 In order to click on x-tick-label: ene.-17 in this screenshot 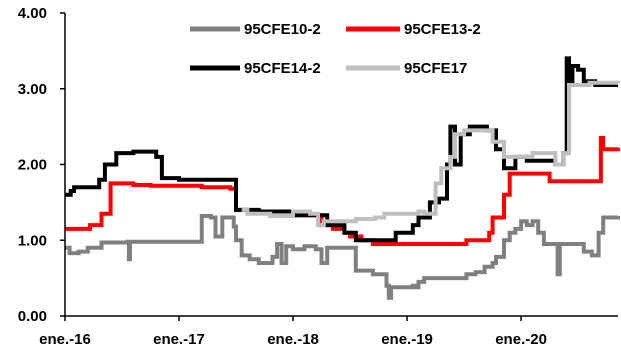, I will do `click(179, 339)`.